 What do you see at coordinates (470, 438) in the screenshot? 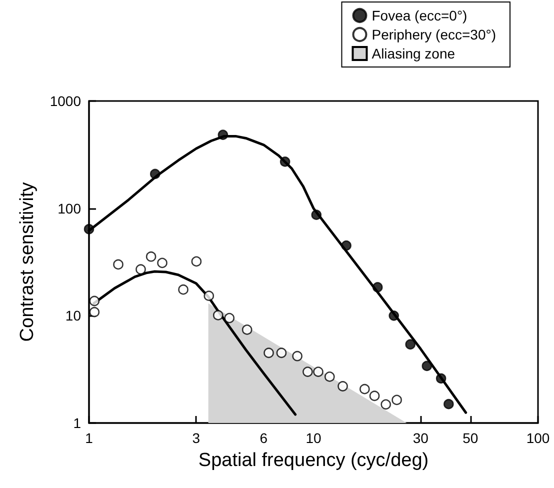
I see `x-tick-label: 50` at bounding box center [470, 438].